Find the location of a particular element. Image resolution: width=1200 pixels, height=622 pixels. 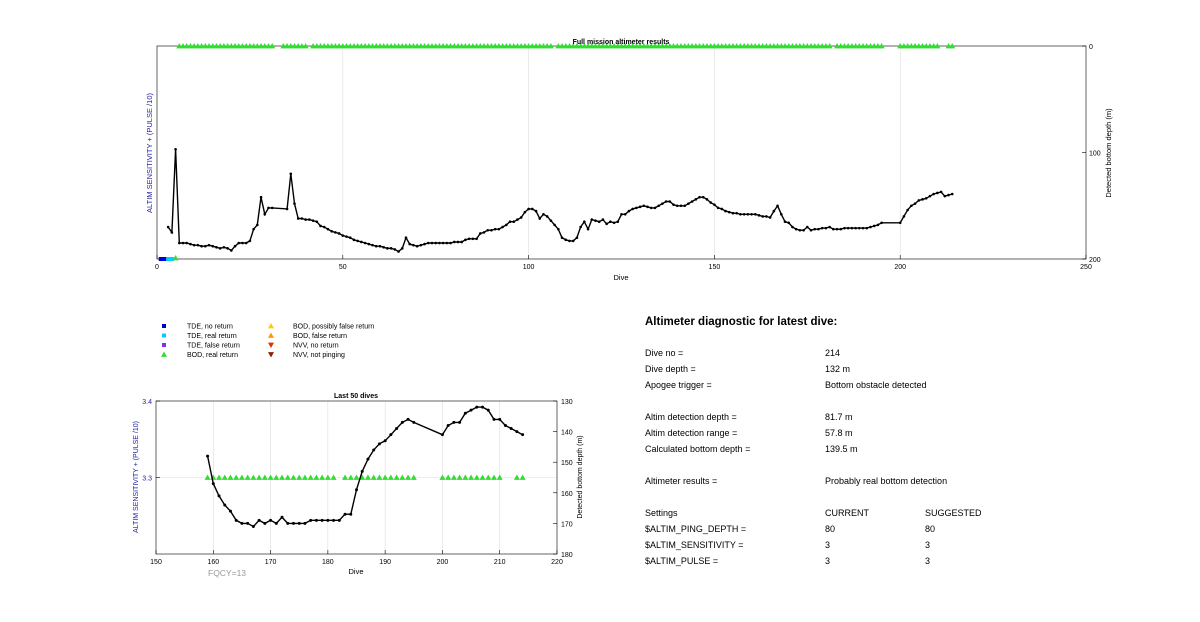

legend-marker is located at coordinates (271, 335).